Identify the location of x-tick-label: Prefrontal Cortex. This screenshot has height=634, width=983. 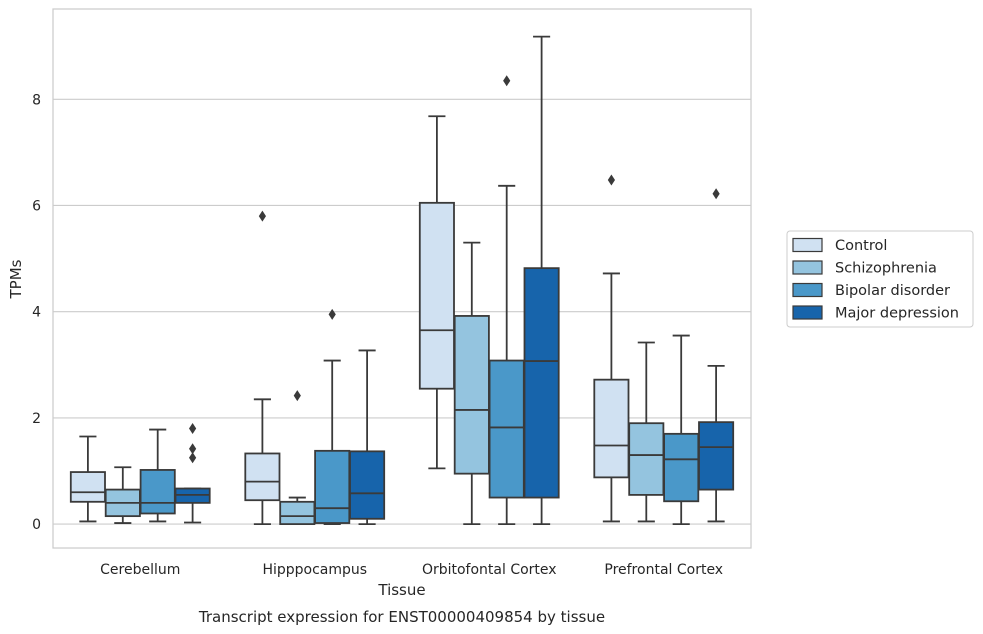
(663, 570).